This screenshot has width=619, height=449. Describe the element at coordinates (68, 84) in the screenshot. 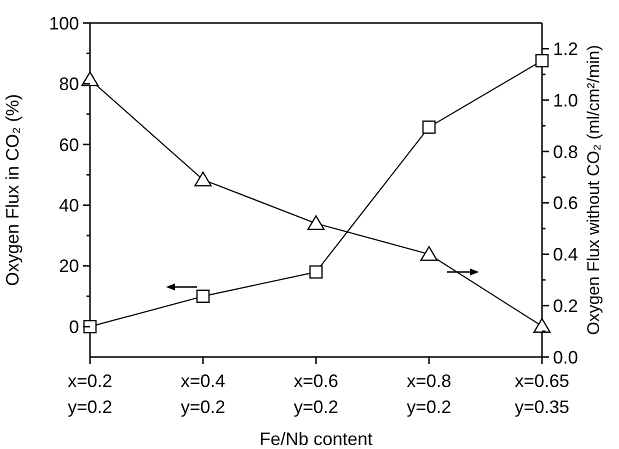

I see `y-tick-label: 80` at that location.